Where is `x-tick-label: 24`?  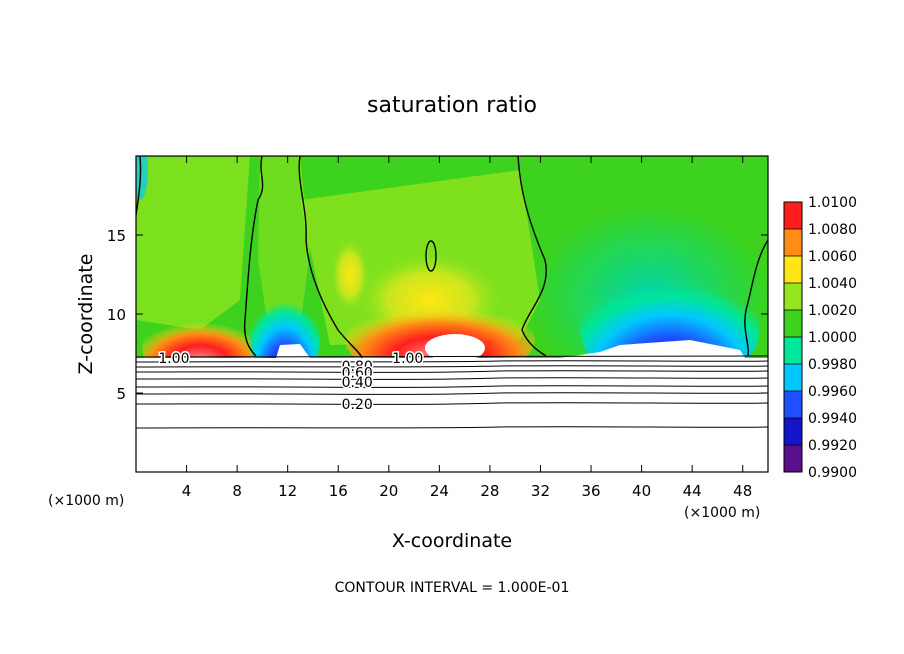 x-tick-label: 24 is located at coordinates (439, 491).